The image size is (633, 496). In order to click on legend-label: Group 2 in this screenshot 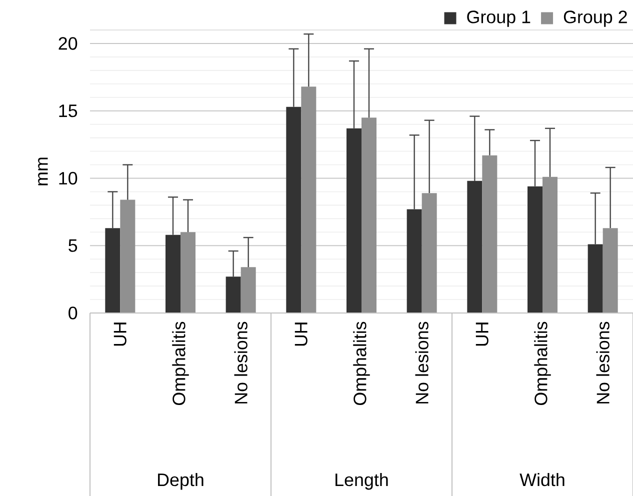, I will do `click(595, 18)`.